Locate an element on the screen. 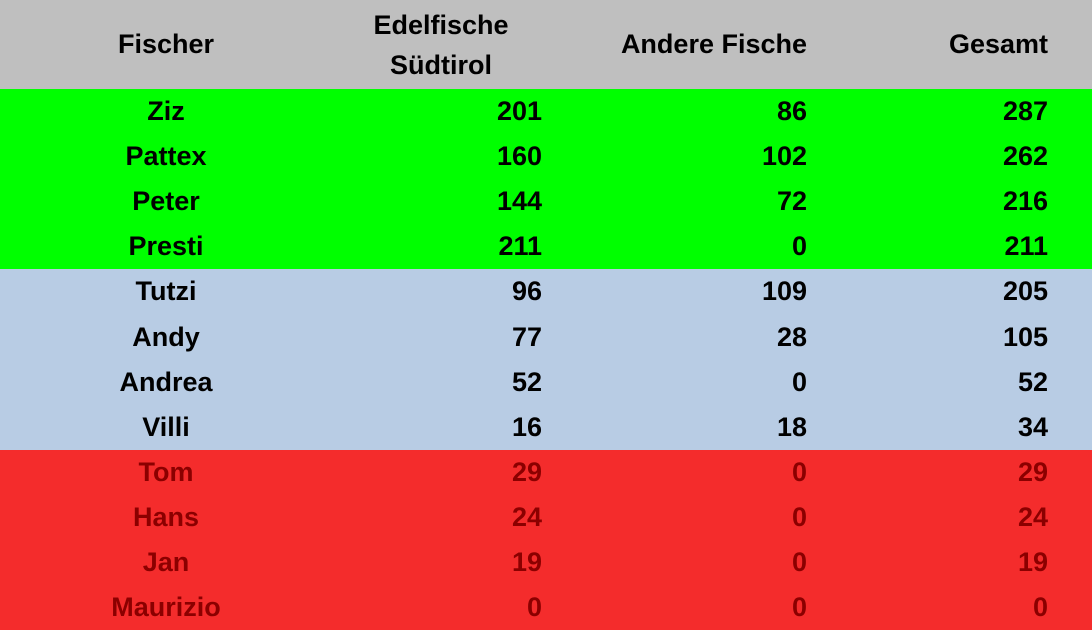  cell-fischer: Hans is located at coordinates (166, 516).